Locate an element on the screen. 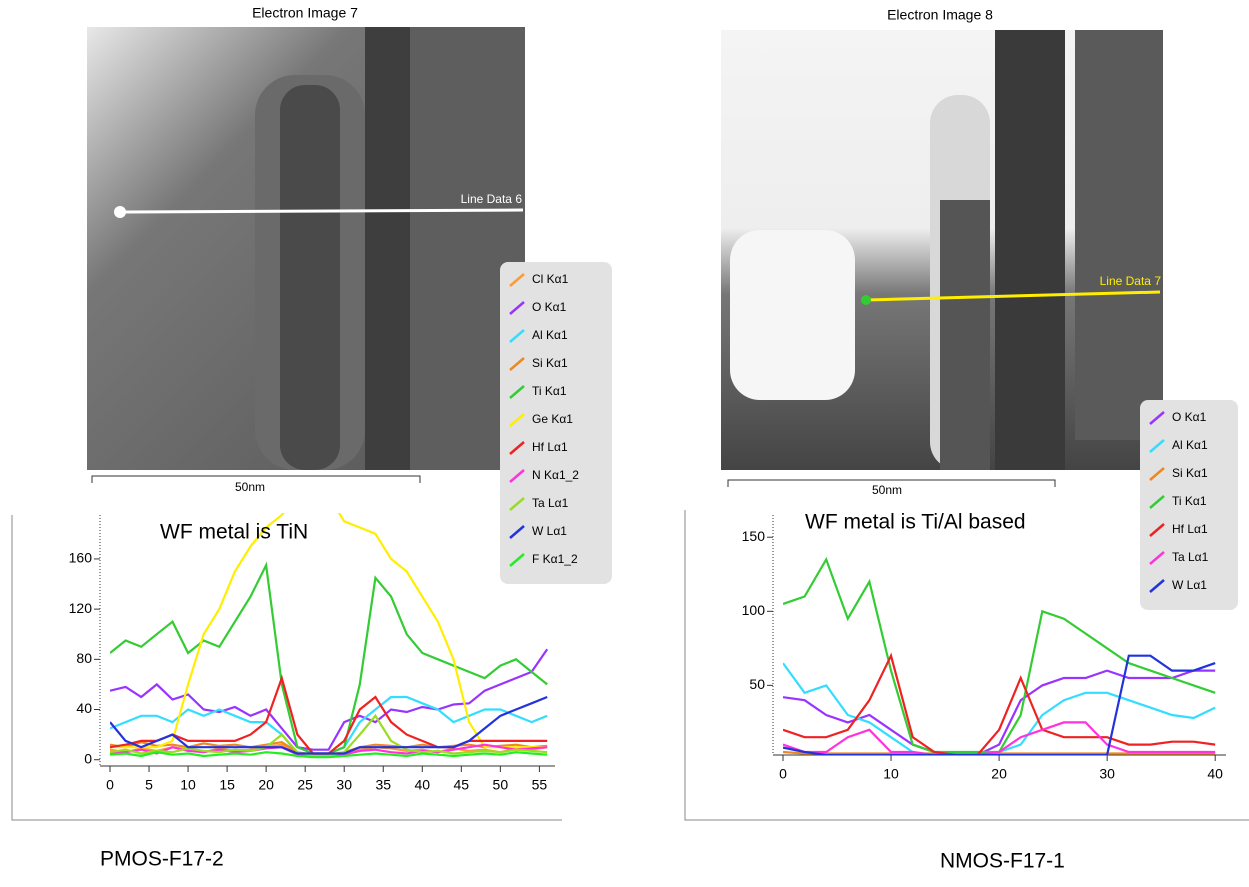 This screenshot has height=887, width=1249. line-label: Line Data 7 is located at coordinates (1131, 281).